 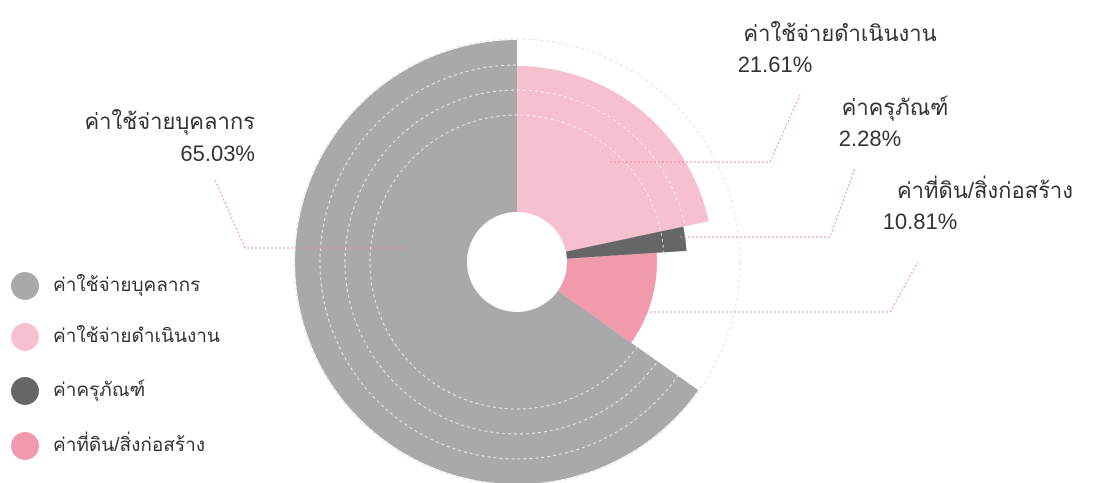 What do you see at coordinates (129, 443) in the screenshot?
I see `legend-label: ค่าที่ดิน/สิ่งก่อสร้าง` at bounding box center [129, 443].